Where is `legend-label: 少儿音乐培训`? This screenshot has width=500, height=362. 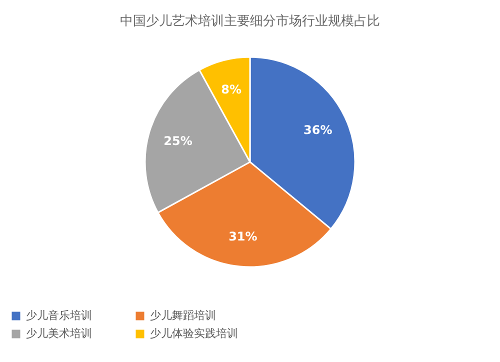 legend-label: 少儿音乐培训 is located at coordinates (59, 315).